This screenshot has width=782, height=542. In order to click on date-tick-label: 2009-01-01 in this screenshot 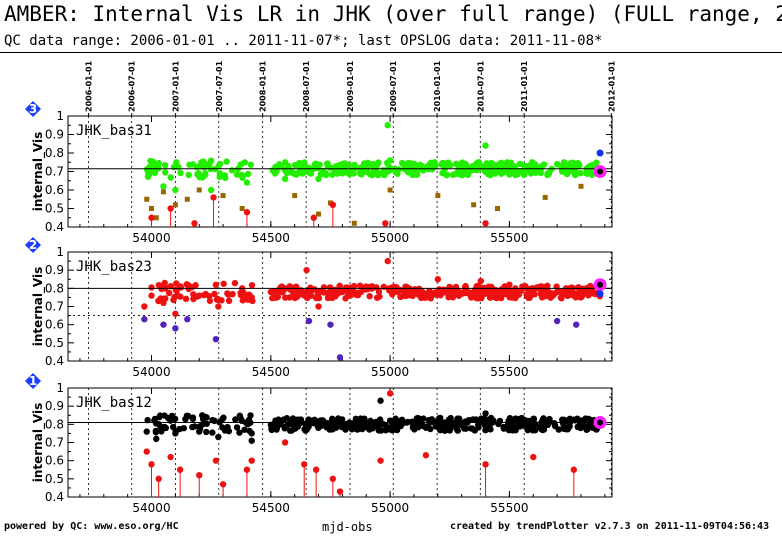, I will do `click(350, 86)`.